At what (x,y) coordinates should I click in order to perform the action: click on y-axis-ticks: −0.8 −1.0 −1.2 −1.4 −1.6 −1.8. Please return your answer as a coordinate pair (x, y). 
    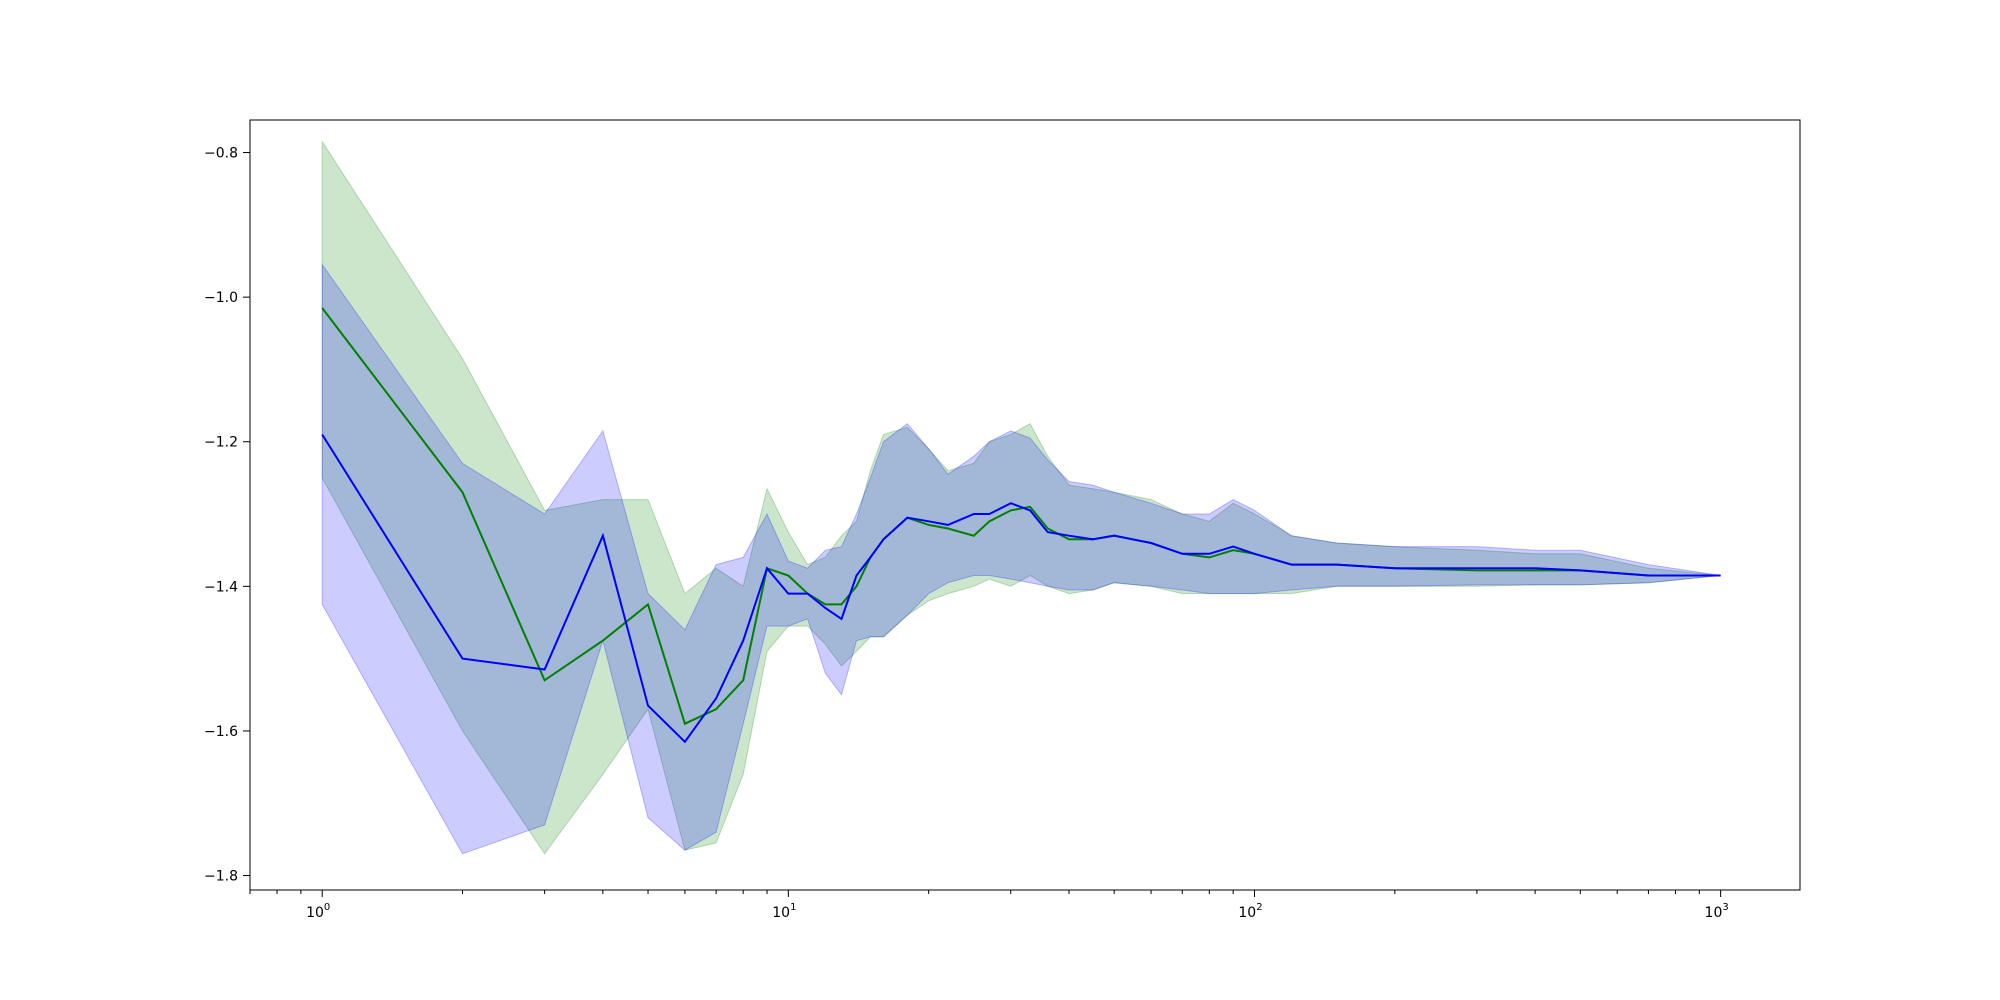
    Looking at the image, I should click on (227, 515).